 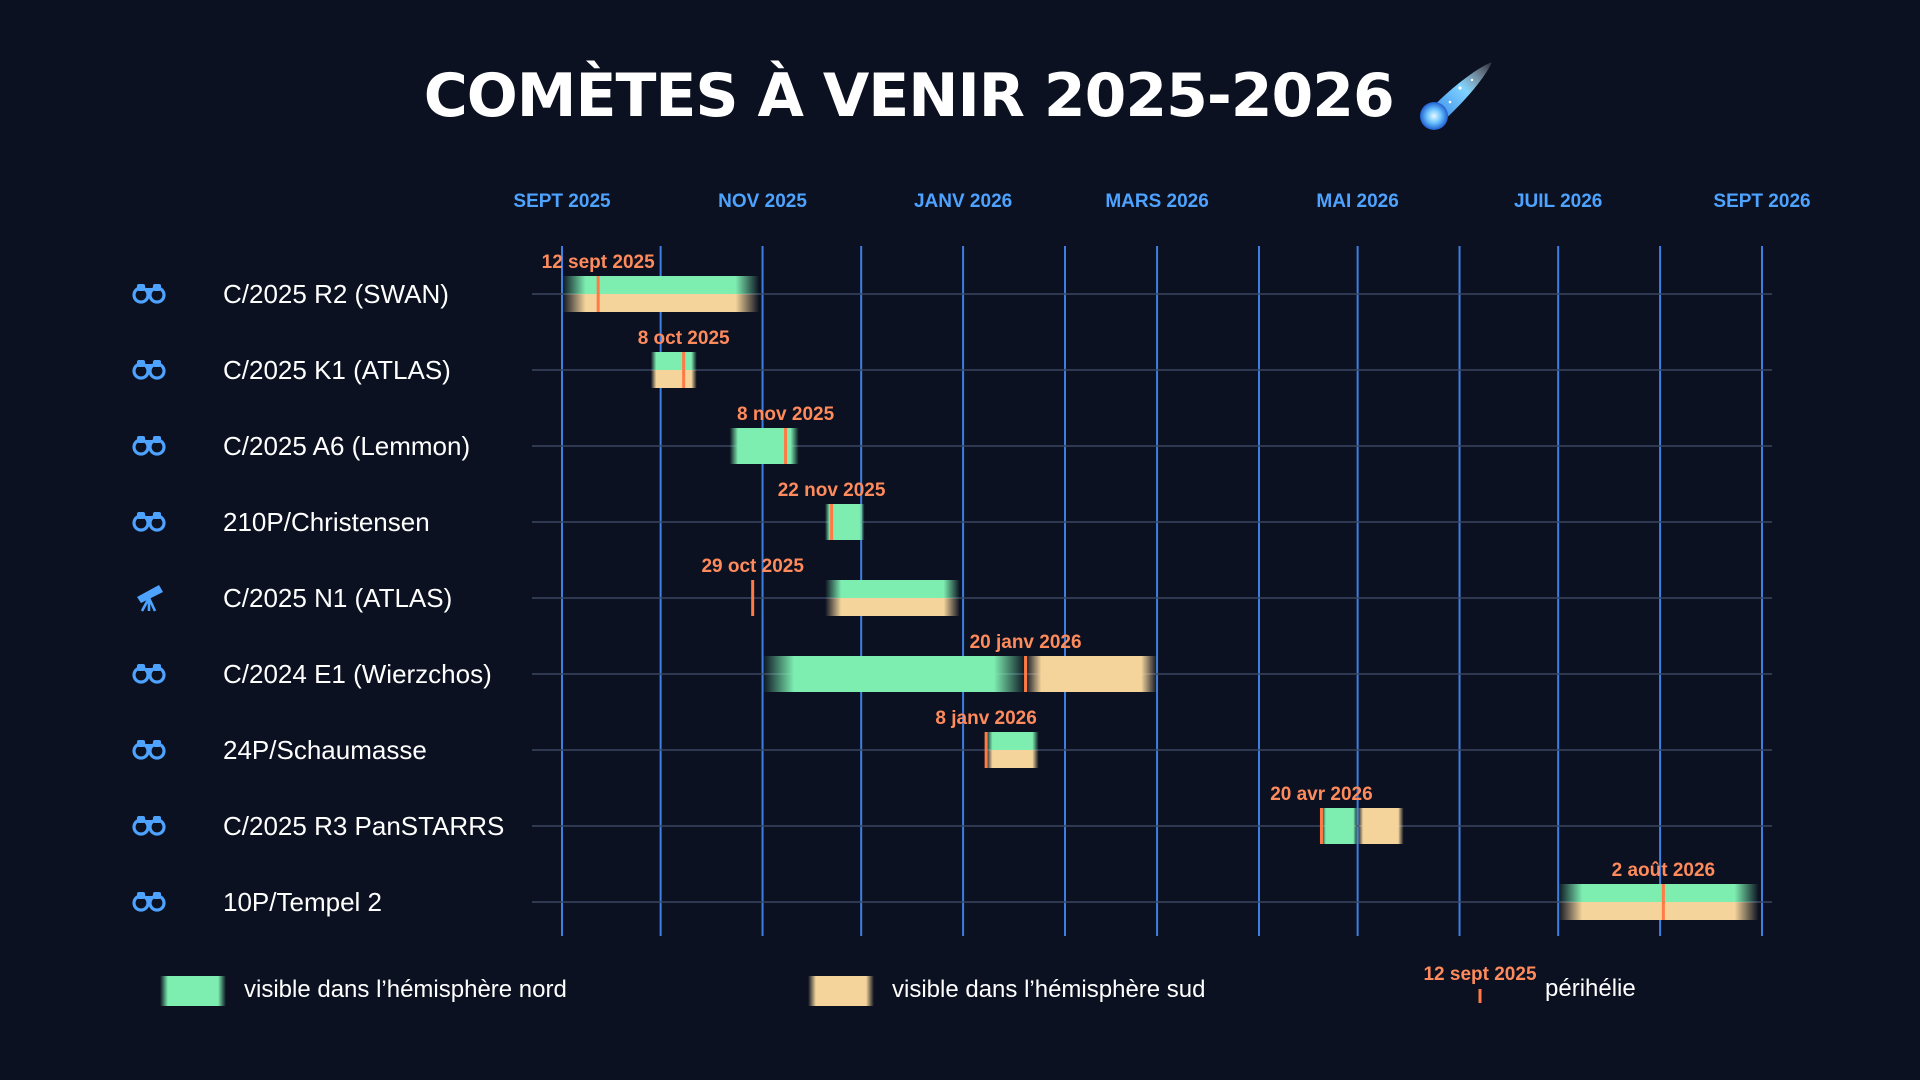 I want to click on comet-name: 210P/Christensen, so click(x=326, y=522).